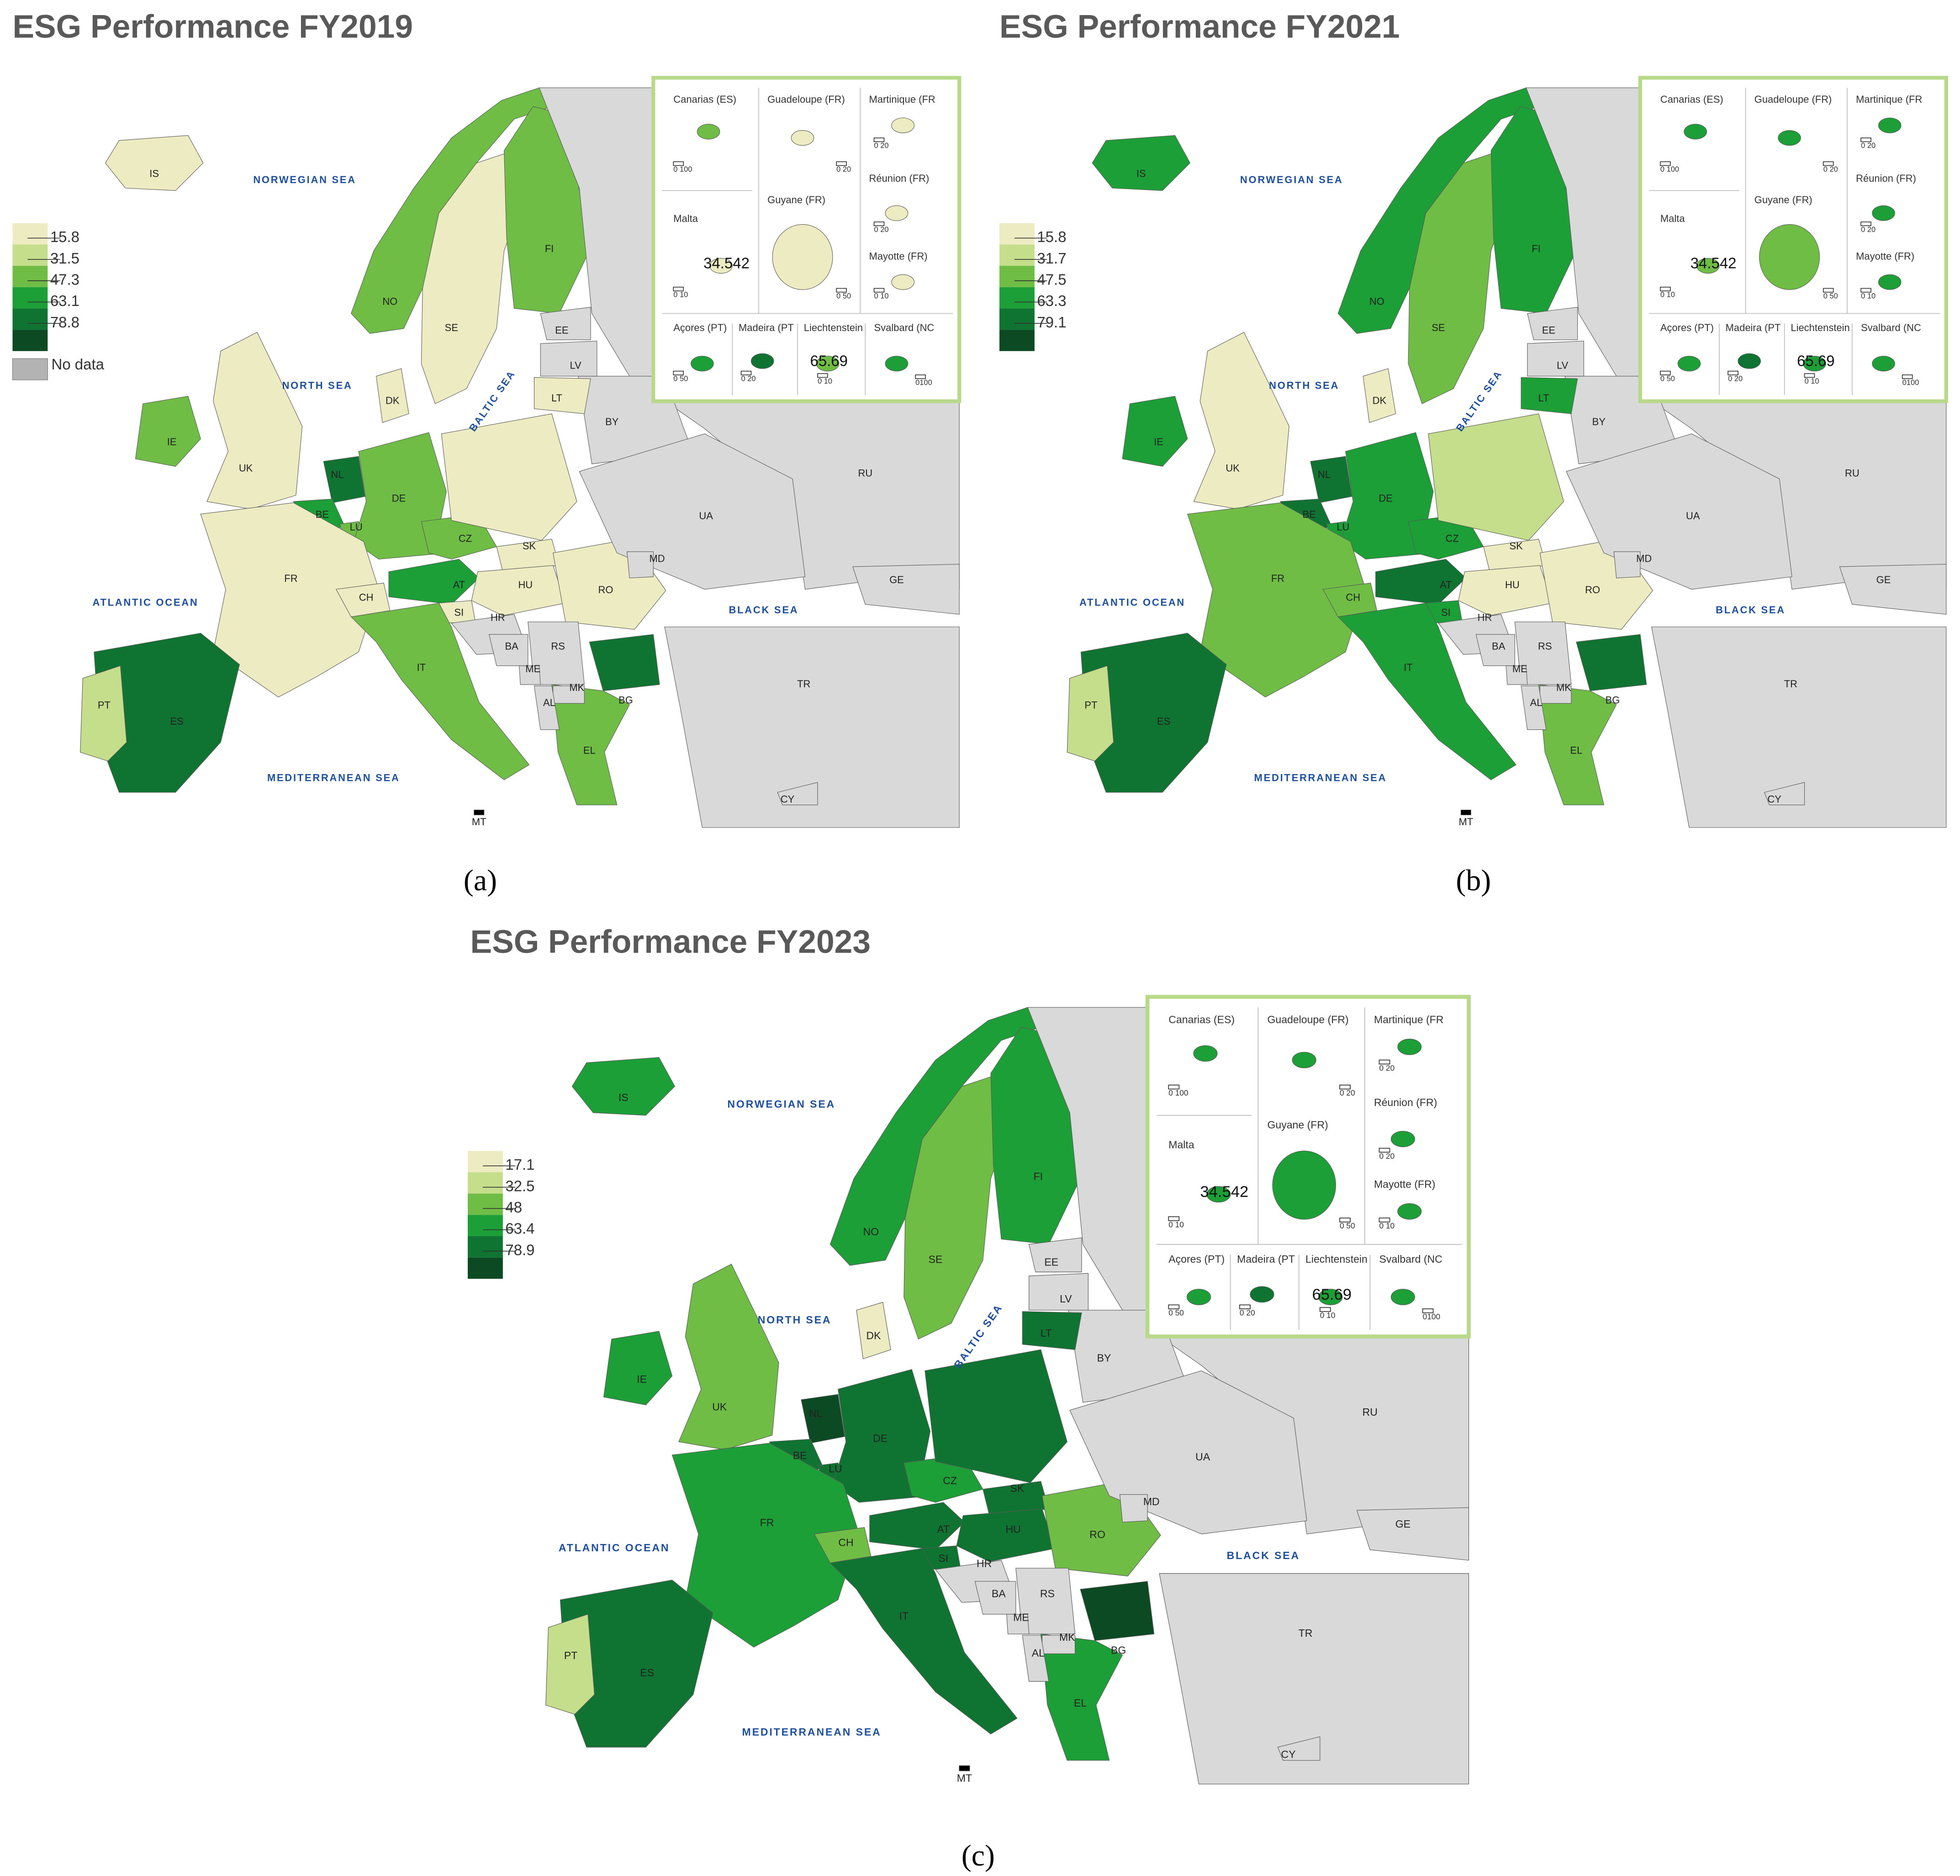  What do you see at coordinates (624, 1097) in the screenshot?
I see `country-label: IS` at bounding box center [624, 1097].